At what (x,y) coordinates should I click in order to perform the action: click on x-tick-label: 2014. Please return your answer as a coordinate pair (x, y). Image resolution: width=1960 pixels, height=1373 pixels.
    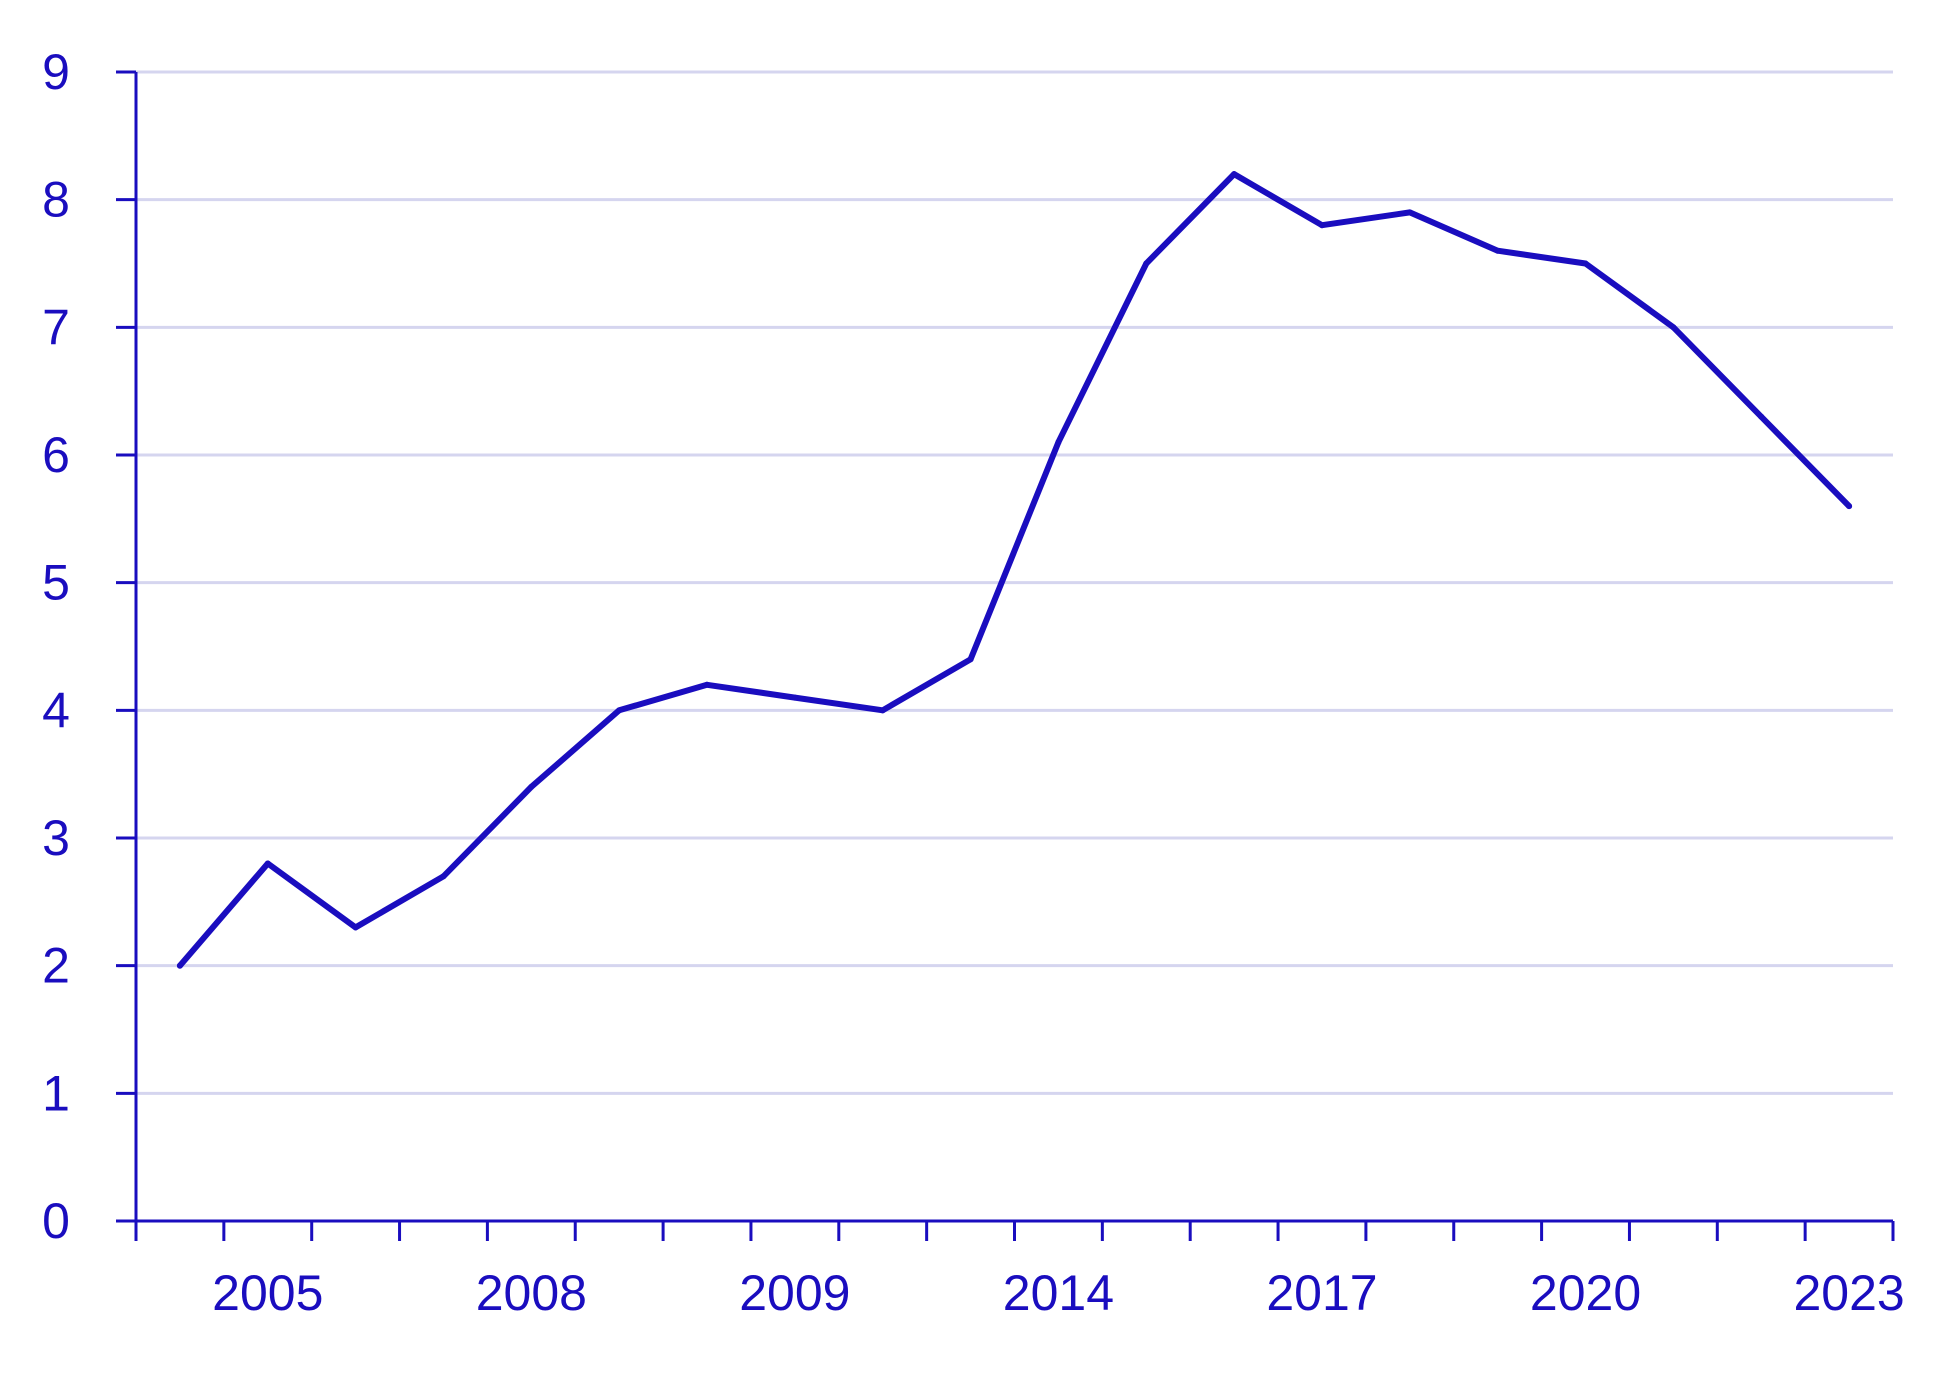
    Looking at the image, I should click on (1058, 1293).